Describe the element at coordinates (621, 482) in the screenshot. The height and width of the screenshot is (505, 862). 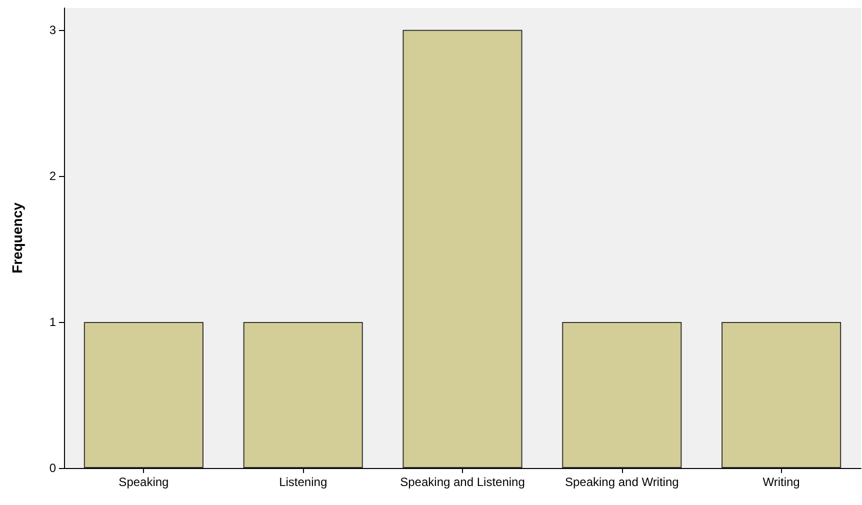
I see `x-tick-label: Speaking and Writing` at that location.